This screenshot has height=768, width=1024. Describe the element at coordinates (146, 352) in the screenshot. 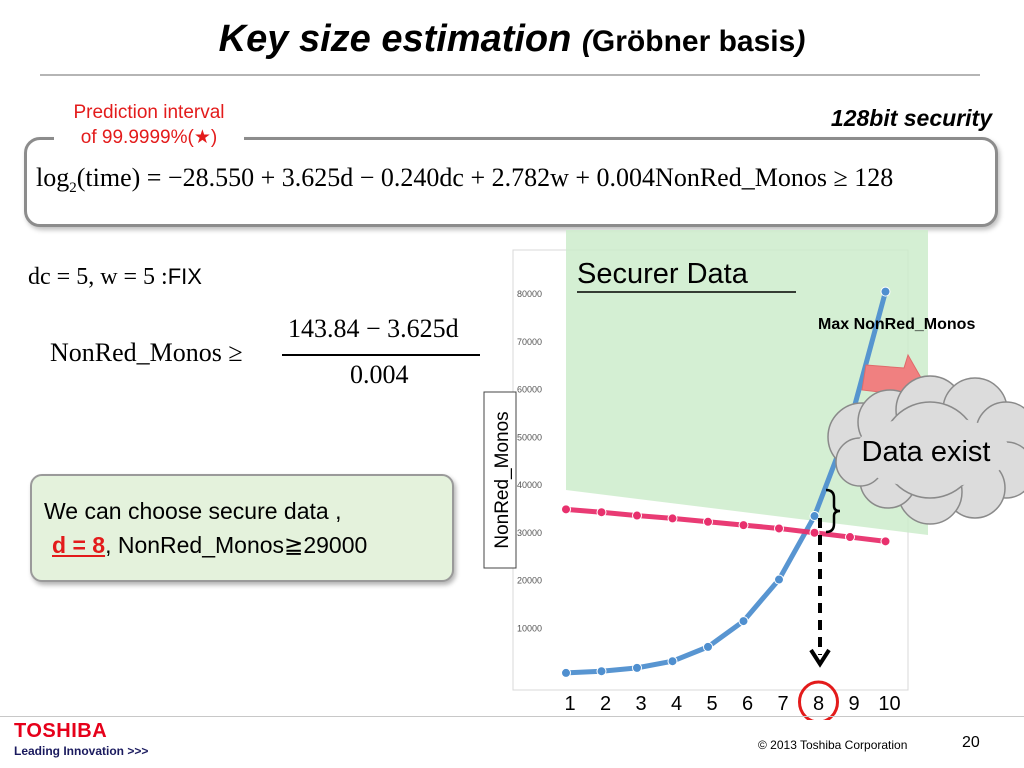

I see `inequality-lhs: NonRed_Monos ≥` at that location.